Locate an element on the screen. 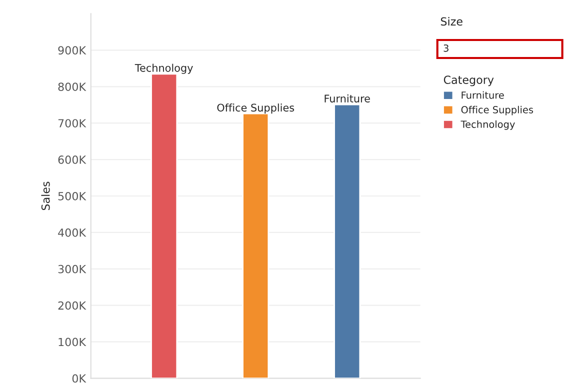 The height and width of the screenshot is (392, 568). y-tick-label: 100K is located at coordinates (72, 342).